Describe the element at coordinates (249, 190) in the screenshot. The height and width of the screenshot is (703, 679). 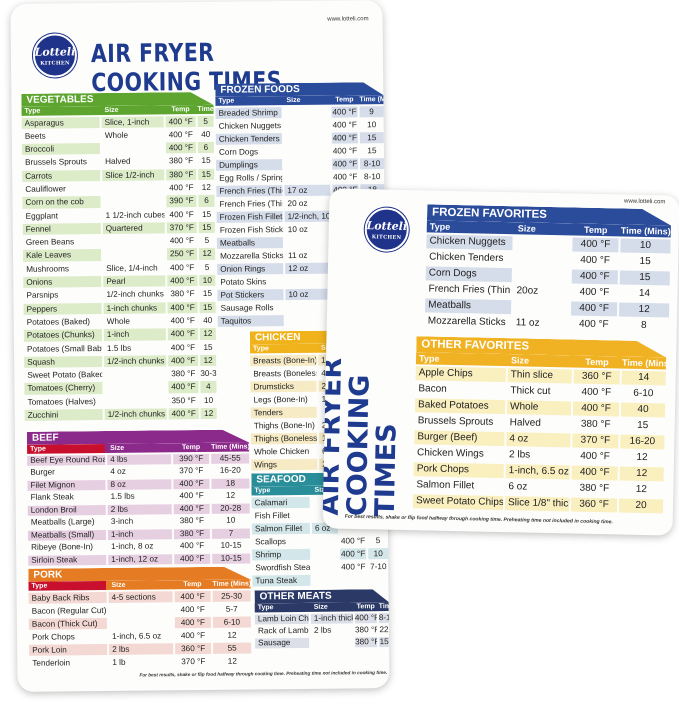
I see `type-cell: French Fries (Thick Cut)` at that location.